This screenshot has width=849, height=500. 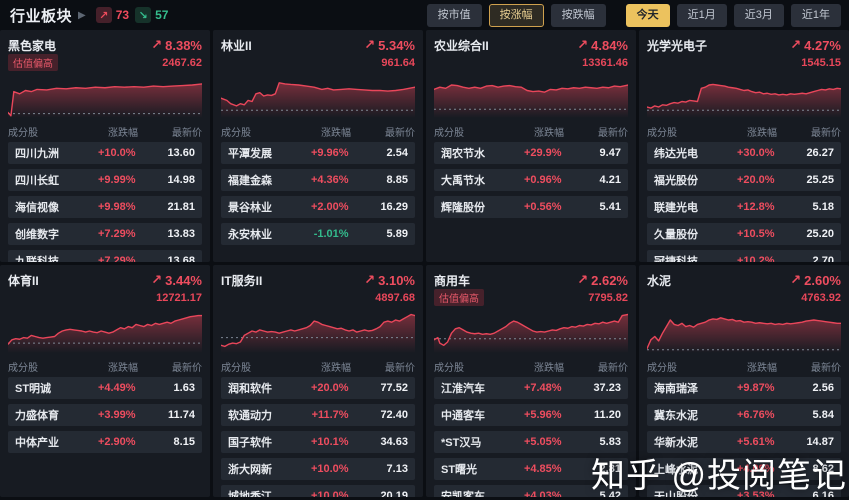 What do you see at coordinates (394, 493) in the screenshot?
I see `stock-price: 20.19` at bounding box center [394, 493].